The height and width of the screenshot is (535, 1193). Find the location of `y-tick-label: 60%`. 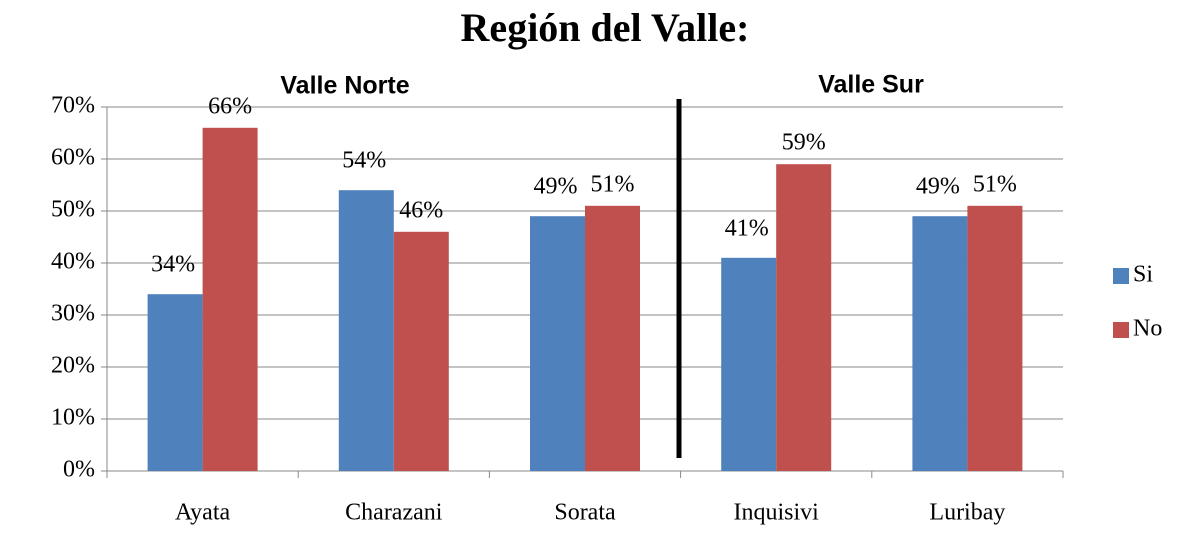

y-tick-label: 60% is located at coordinates (73, 158).